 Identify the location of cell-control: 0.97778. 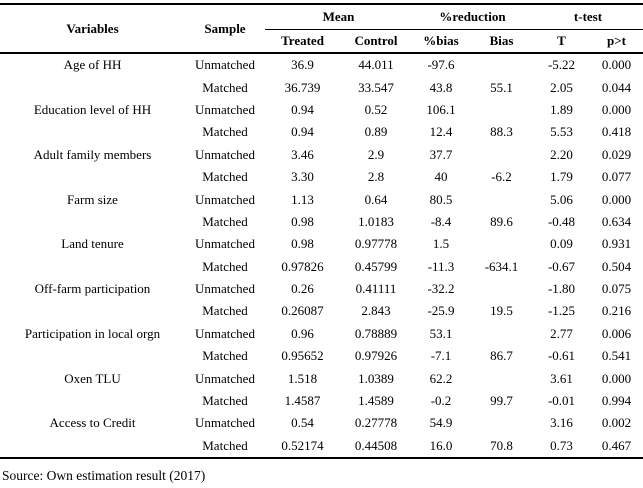
(376, 244).